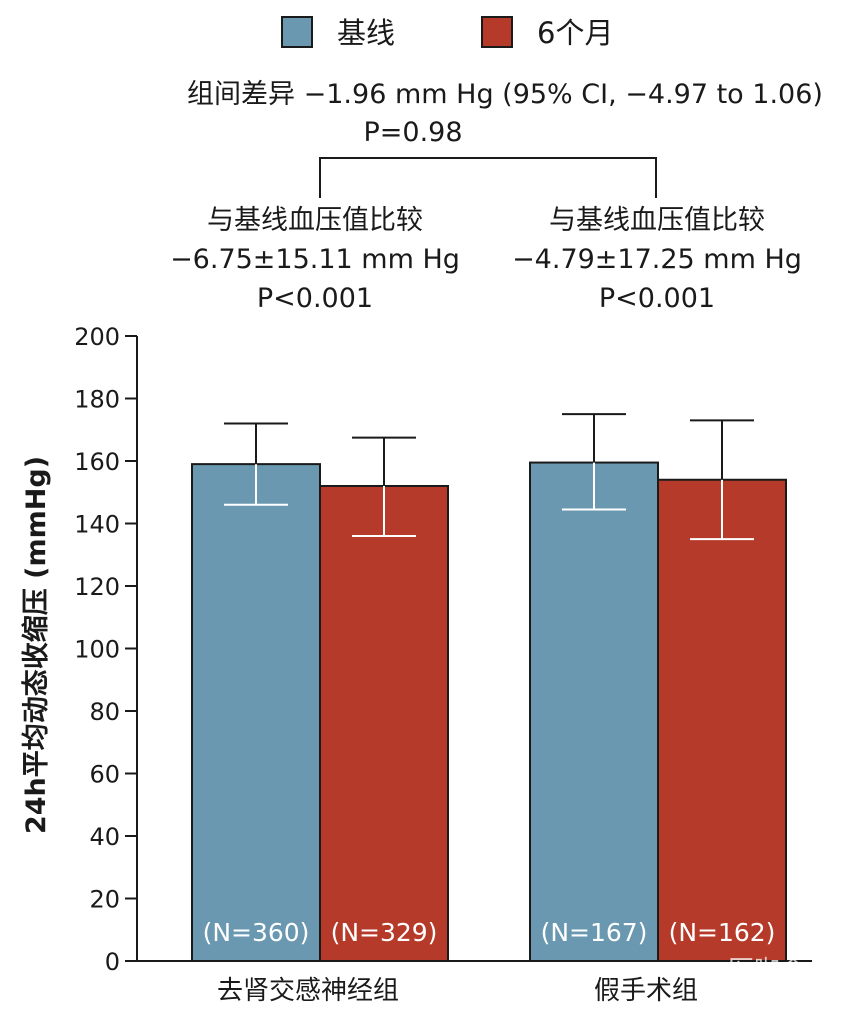 The image size is (844, 1023). Describe the element at coordinates (366, 33) in the screenshot. I see `legend-label-baseline: 基线` at that location.